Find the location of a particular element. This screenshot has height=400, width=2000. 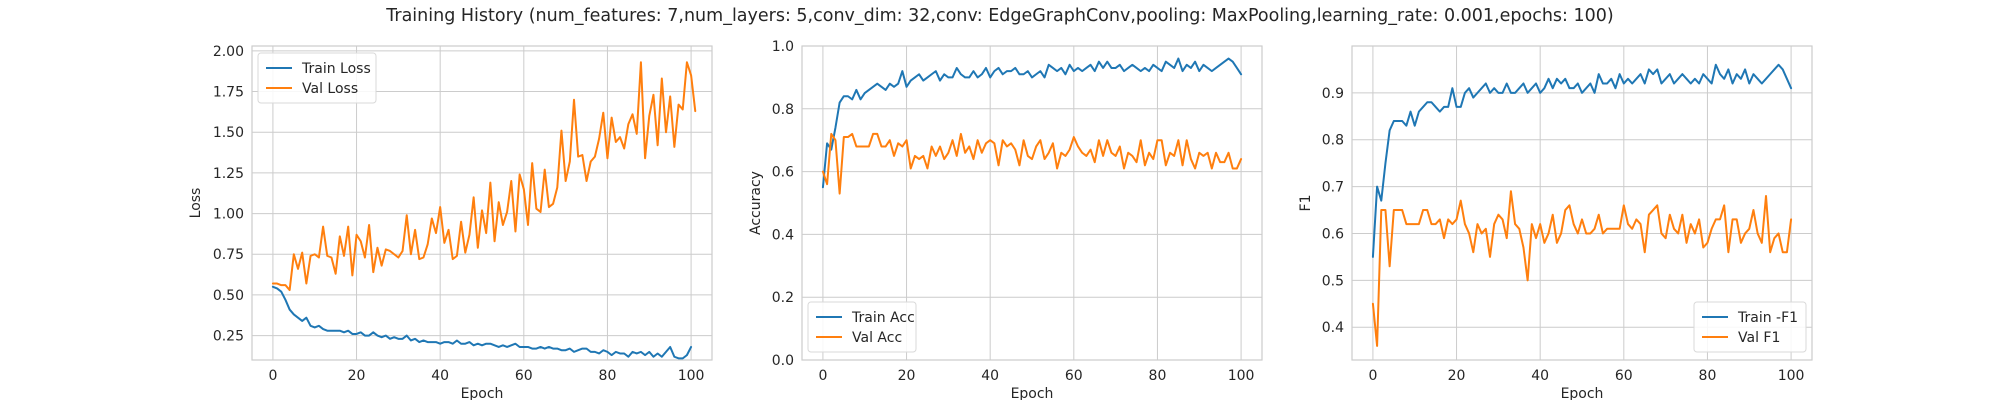

y-tick-label: 1.25 is located at coordinates (228, 174).